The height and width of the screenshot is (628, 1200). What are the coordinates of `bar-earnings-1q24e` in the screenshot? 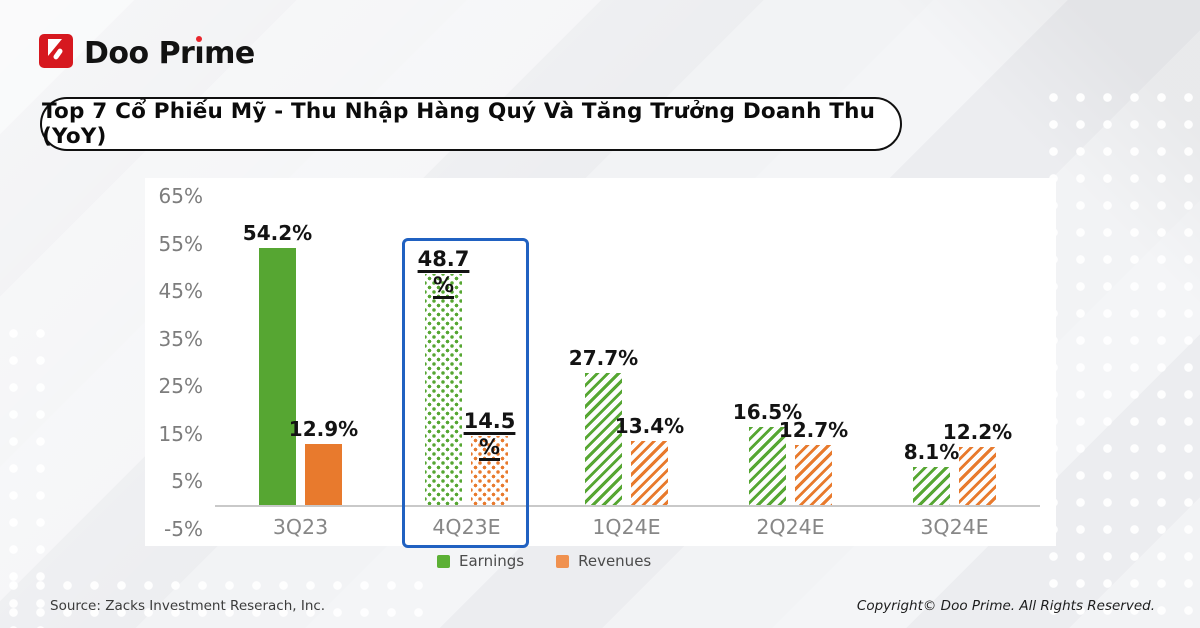 It's located at (603, 439).